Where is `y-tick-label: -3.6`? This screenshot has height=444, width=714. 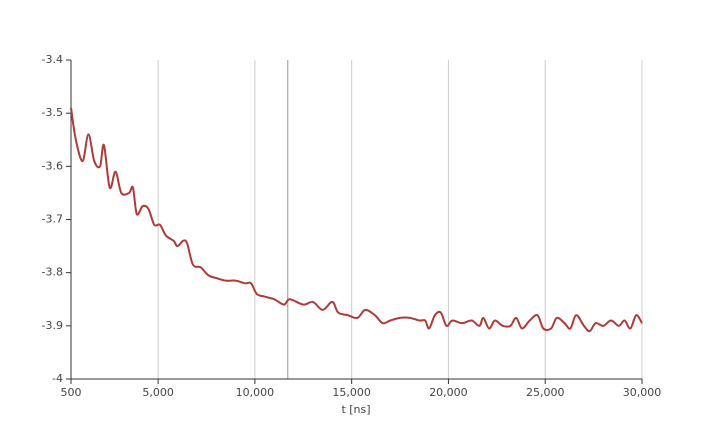 y-tick-label: -3.6 is located at coordinates (52, 165).